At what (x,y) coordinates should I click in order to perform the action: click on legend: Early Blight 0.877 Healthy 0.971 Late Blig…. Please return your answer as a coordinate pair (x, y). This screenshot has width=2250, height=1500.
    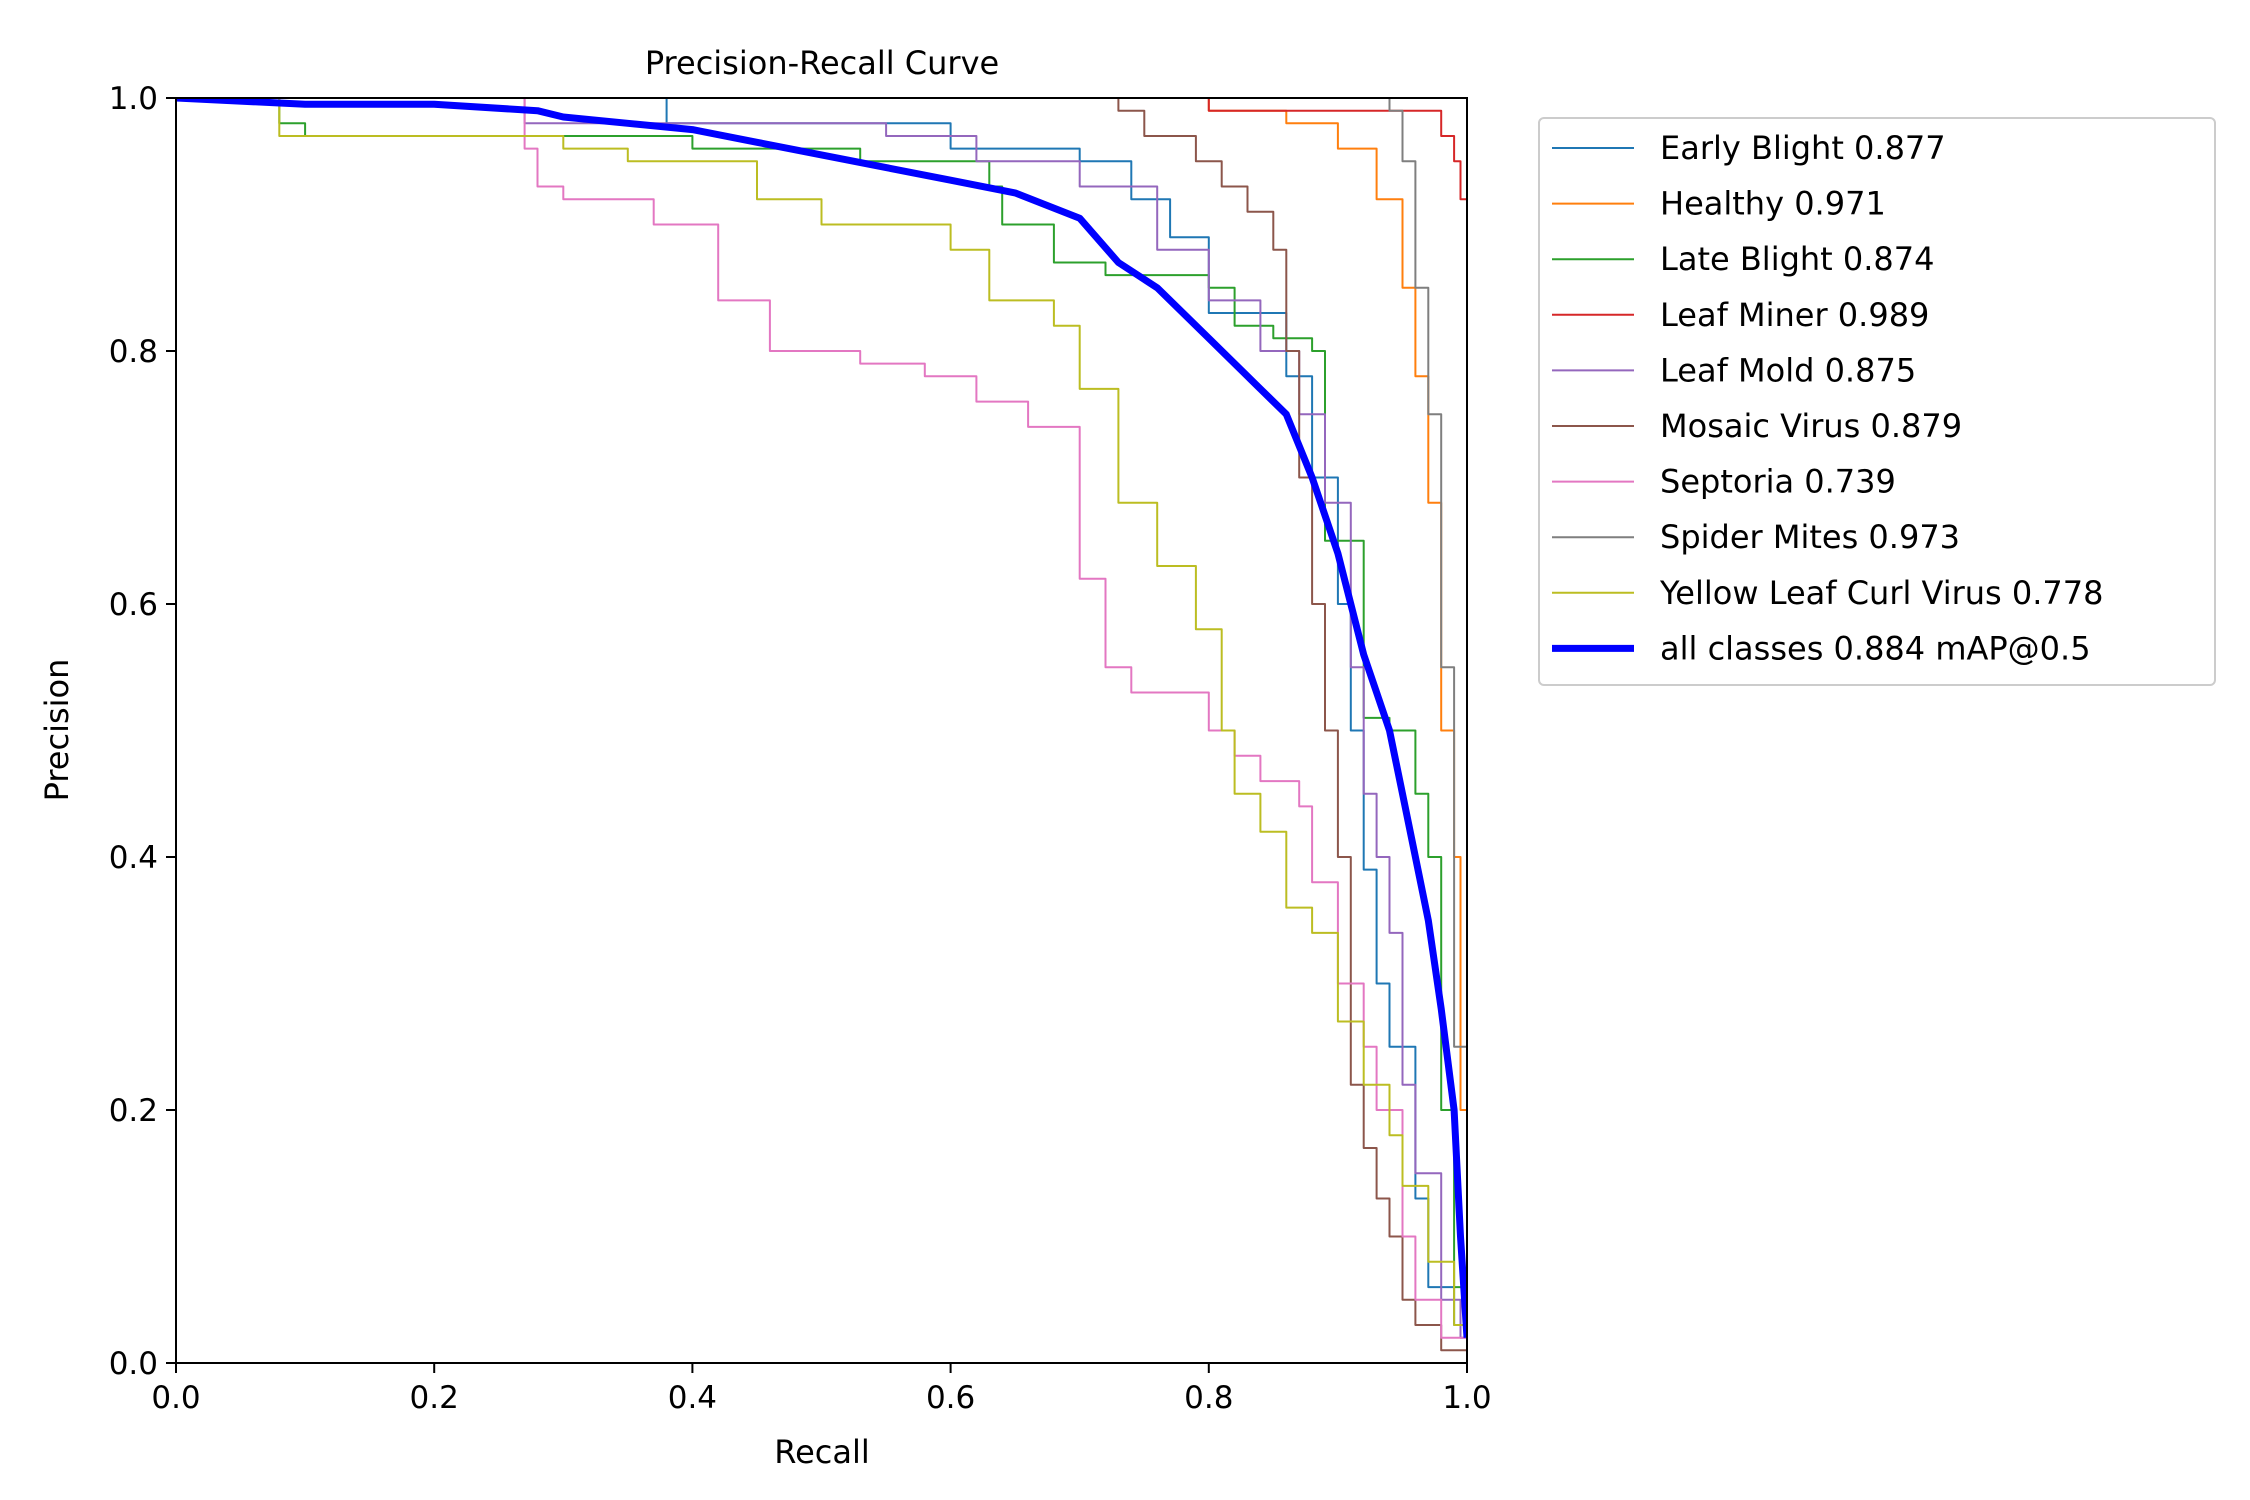
    Looking at the image, I should click on (1877, 401).